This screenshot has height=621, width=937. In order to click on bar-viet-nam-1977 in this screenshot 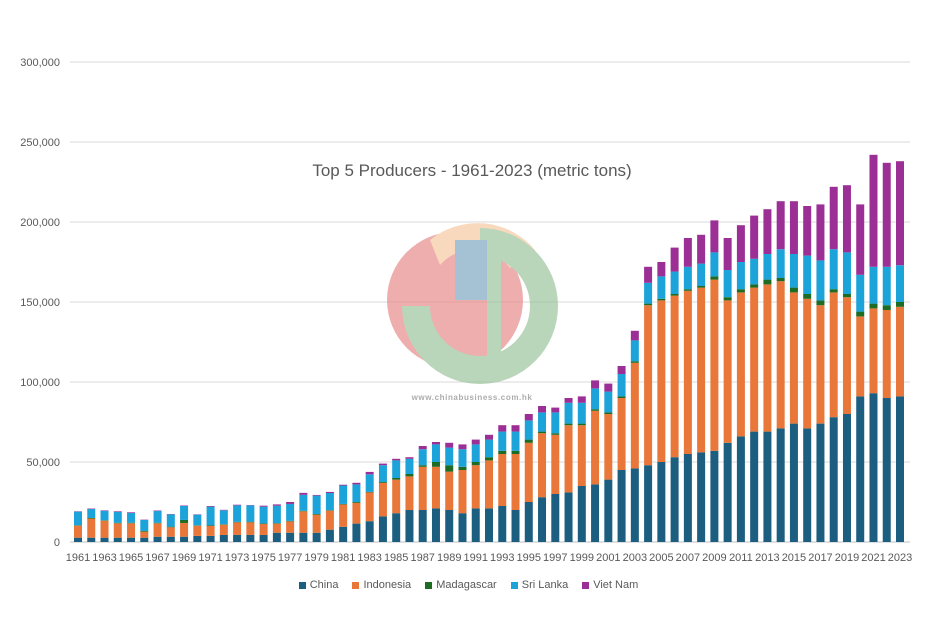, I will do `click(290, 503)`.